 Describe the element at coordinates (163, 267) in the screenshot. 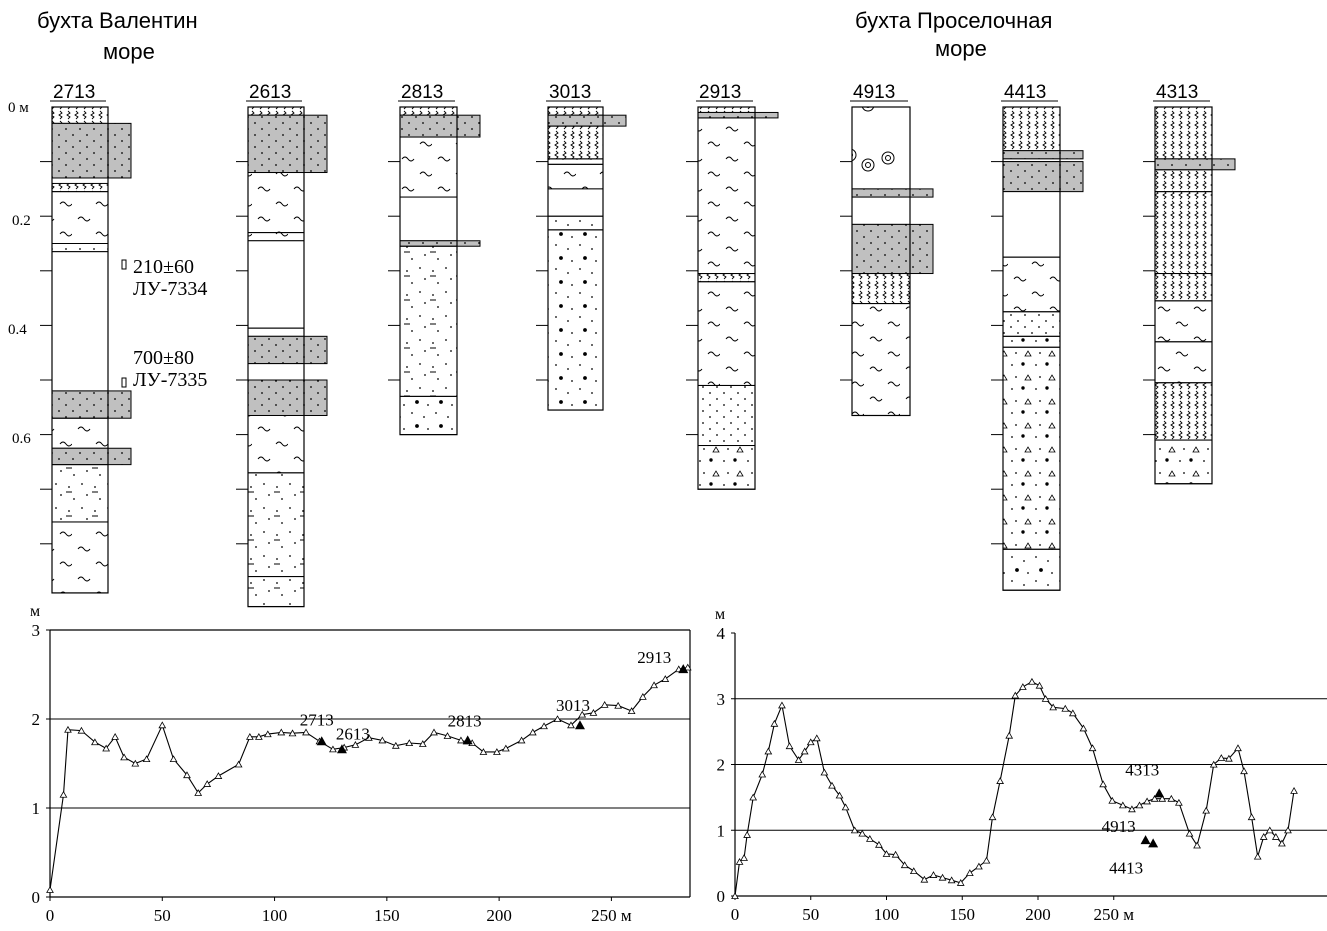

I see `date-age-1: 210±60` at that location.